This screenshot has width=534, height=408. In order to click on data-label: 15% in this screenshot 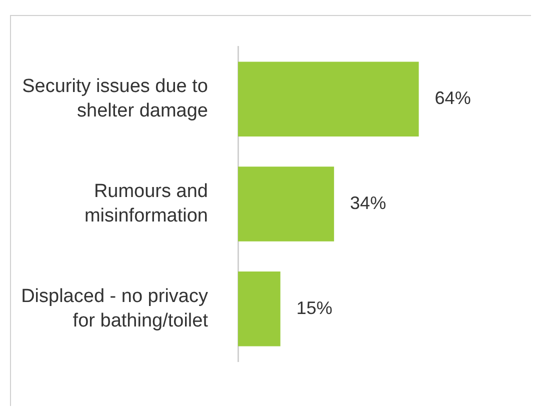, I will do `click(314, 308)`.